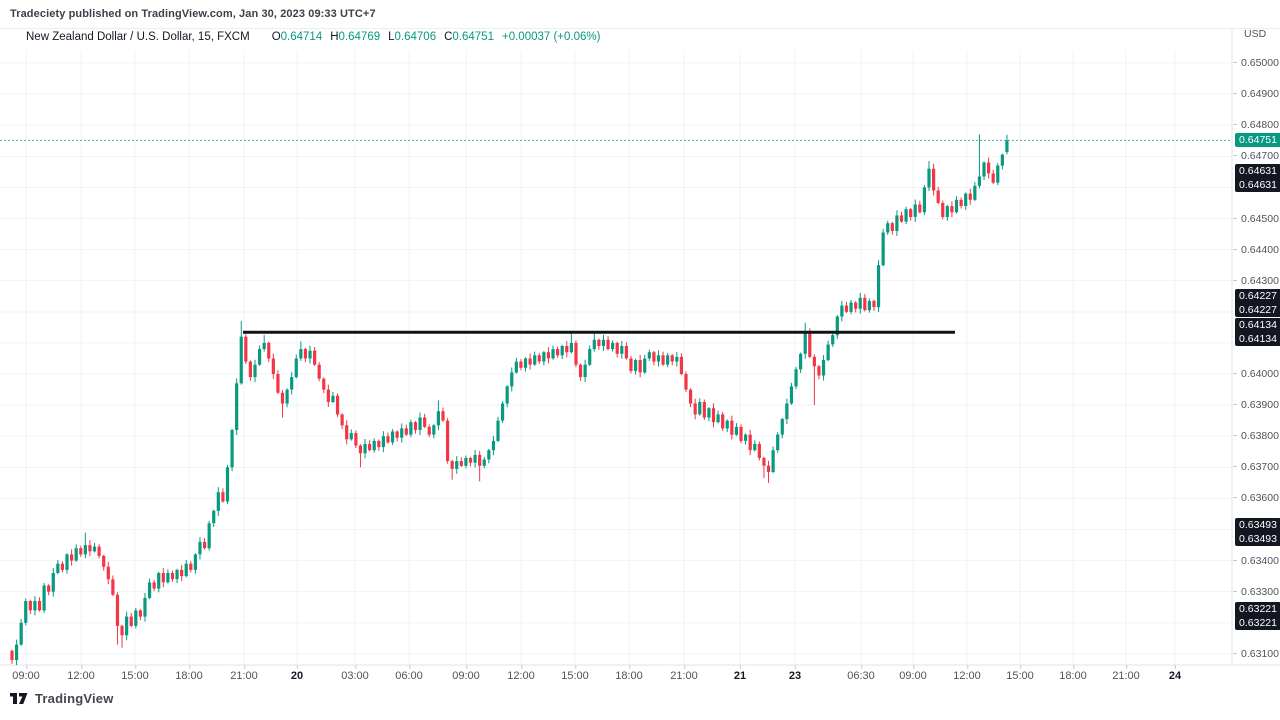  Describe the element at coordinates (379, 37) in the screenshot. I see `ohlc-values: O0.64714 H0.64769 L0.64706 C0.64751` at that location.